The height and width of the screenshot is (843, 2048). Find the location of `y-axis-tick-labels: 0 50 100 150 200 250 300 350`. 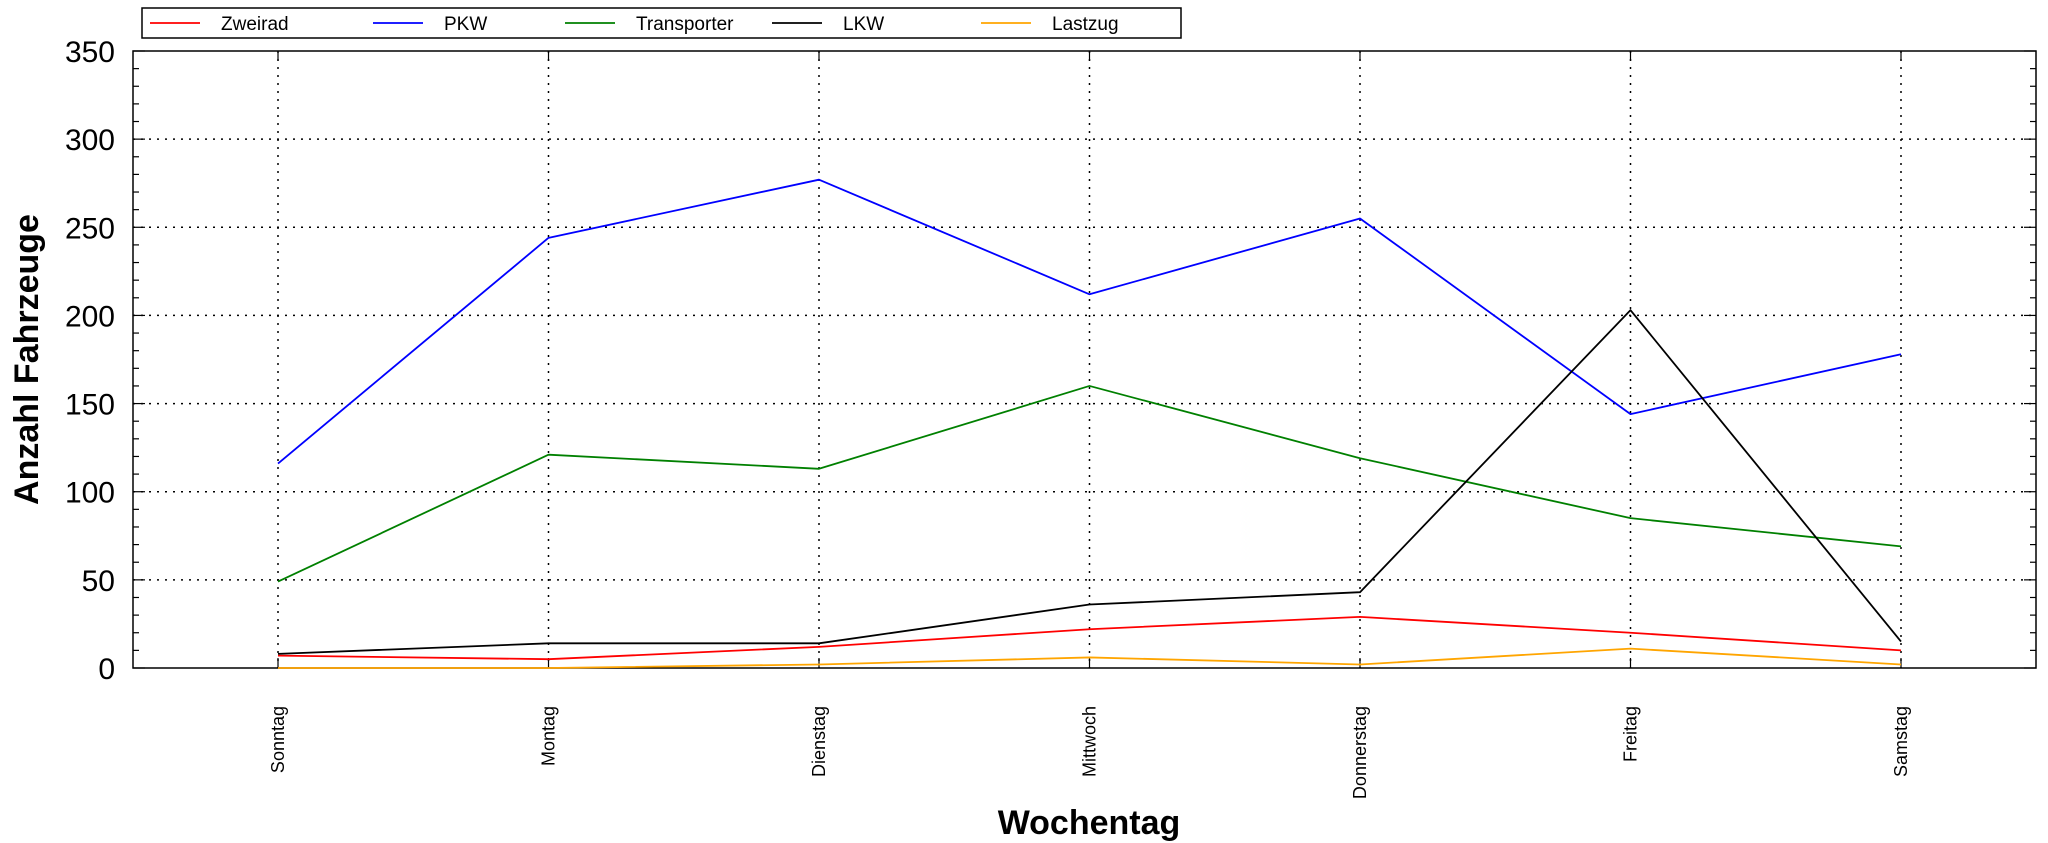

y-axis-tick-labels: 0 50 100 150 200 250 300 350 is located at coordinates (90, 361).